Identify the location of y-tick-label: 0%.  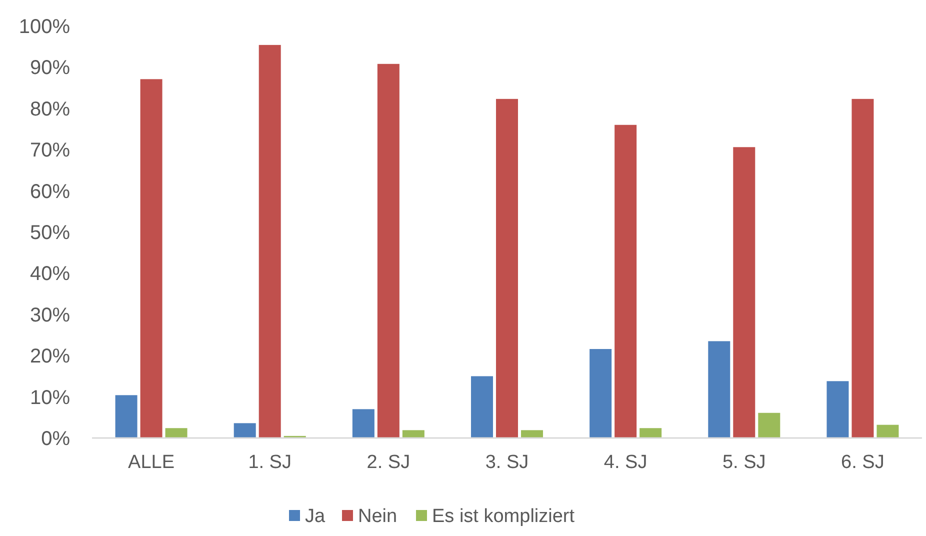
(55, 439).